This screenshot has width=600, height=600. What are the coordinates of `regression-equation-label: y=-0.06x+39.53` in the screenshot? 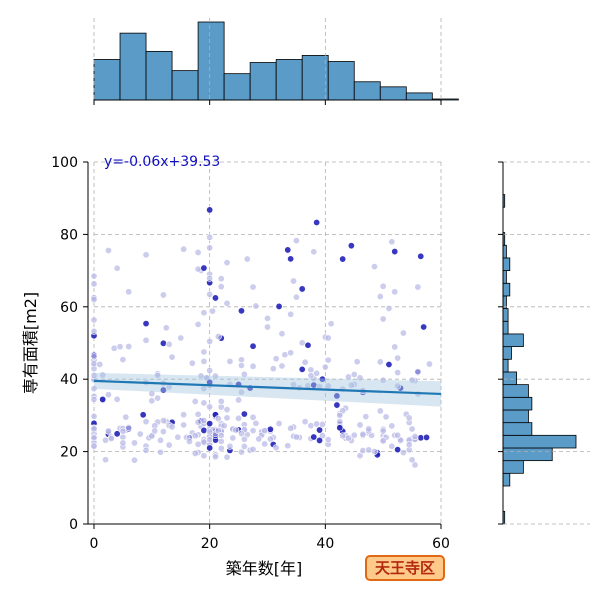 It's located at (162, 162).